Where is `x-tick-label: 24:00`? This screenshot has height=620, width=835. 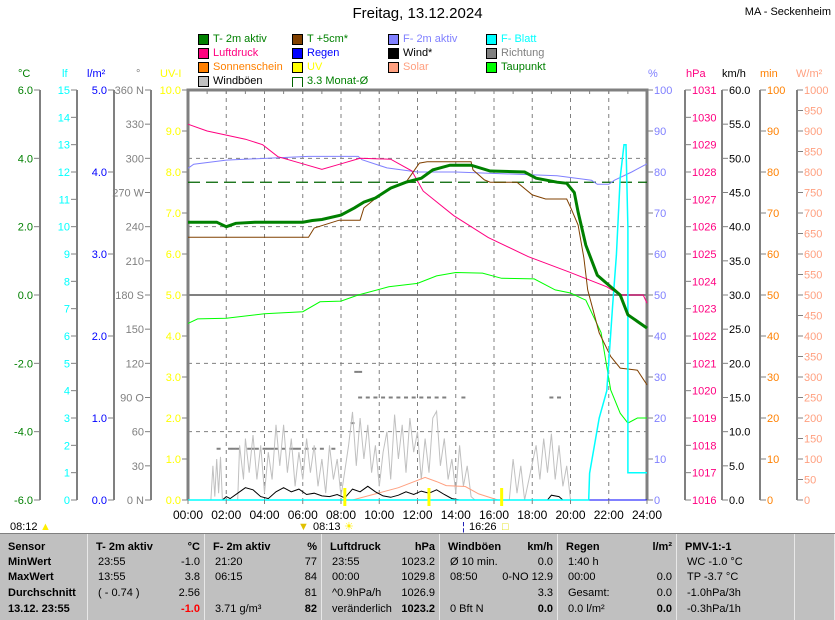
x-tick-label: 24:00 is located at coordinates (647, 515).